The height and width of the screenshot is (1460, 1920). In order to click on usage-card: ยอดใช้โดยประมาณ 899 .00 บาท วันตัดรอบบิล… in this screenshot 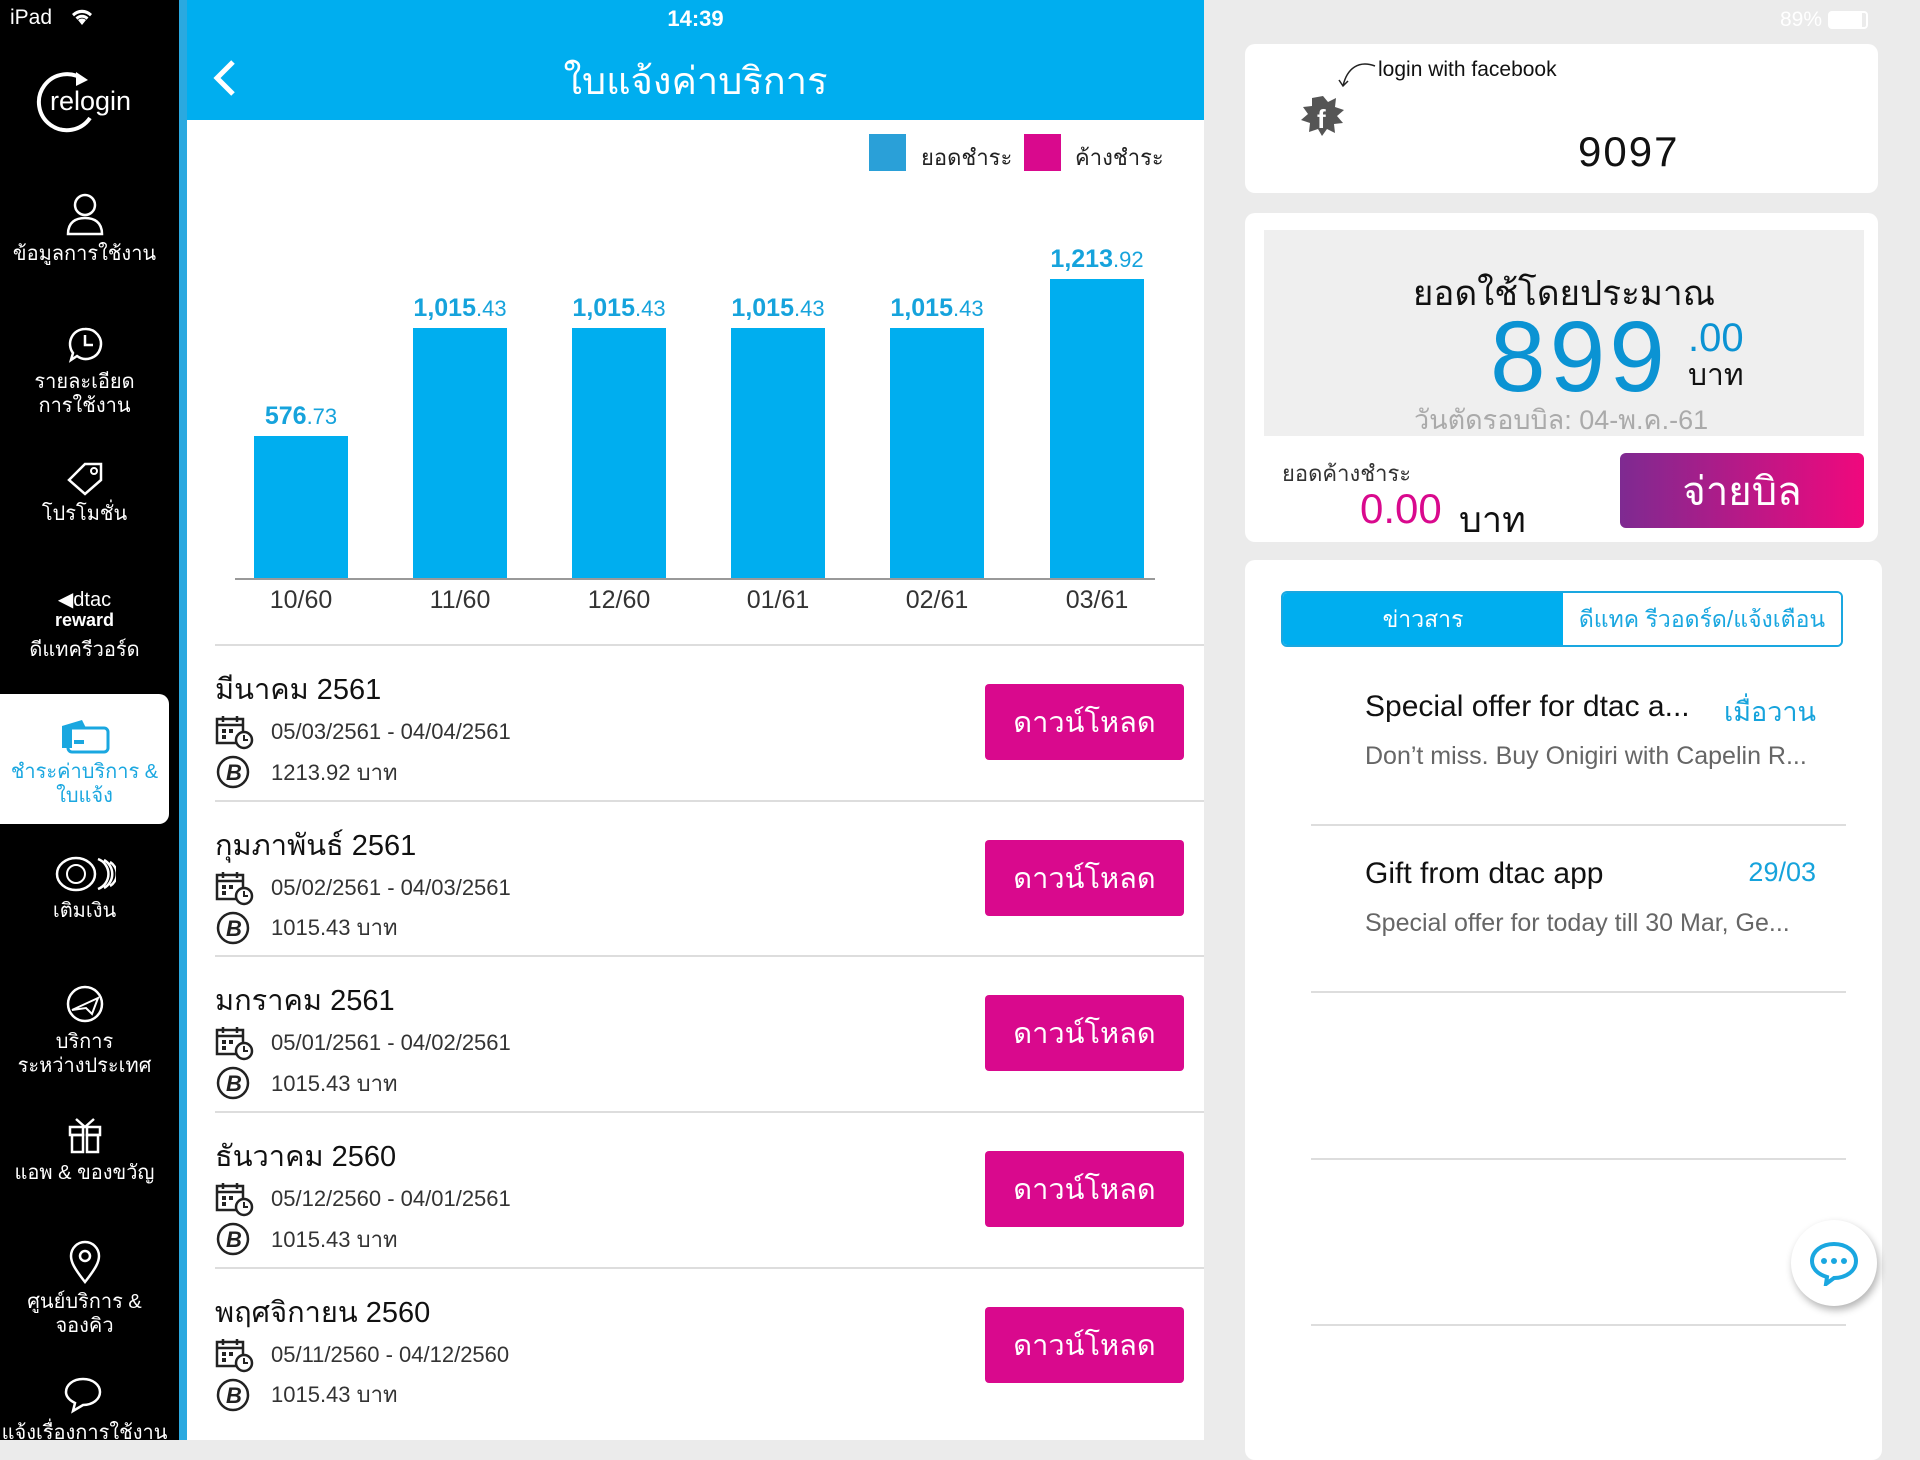, I will do `click(1561, 377)`.